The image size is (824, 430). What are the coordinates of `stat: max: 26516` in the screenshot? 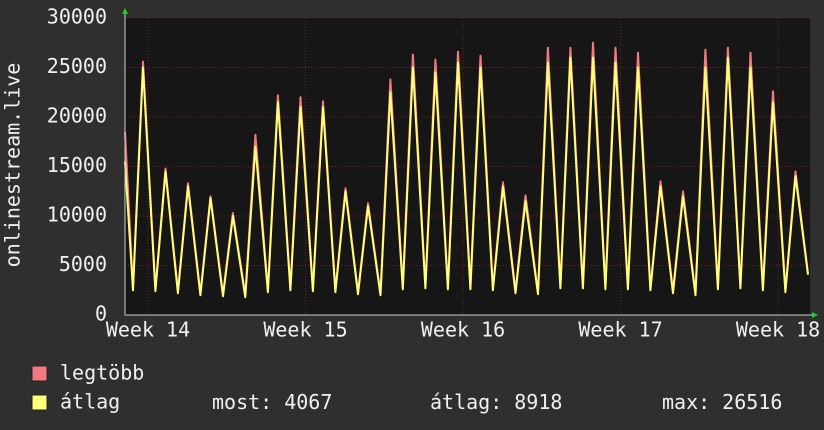 It's located at (722, 402).